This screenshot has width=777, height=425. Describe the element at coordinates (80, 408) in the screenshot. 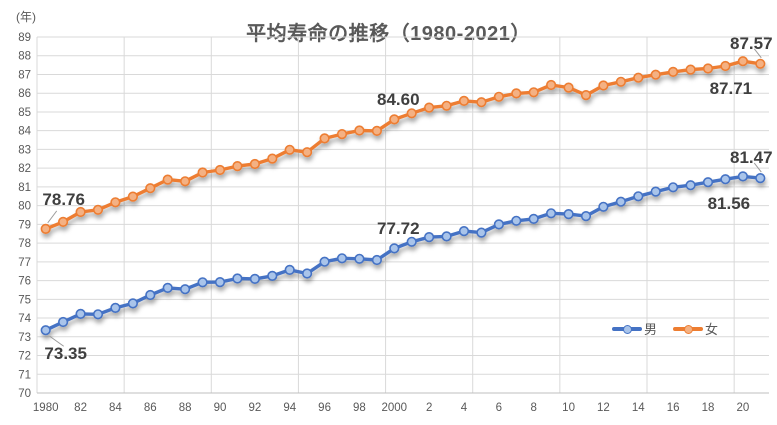

I see `x-tick-label: 82` at that location.